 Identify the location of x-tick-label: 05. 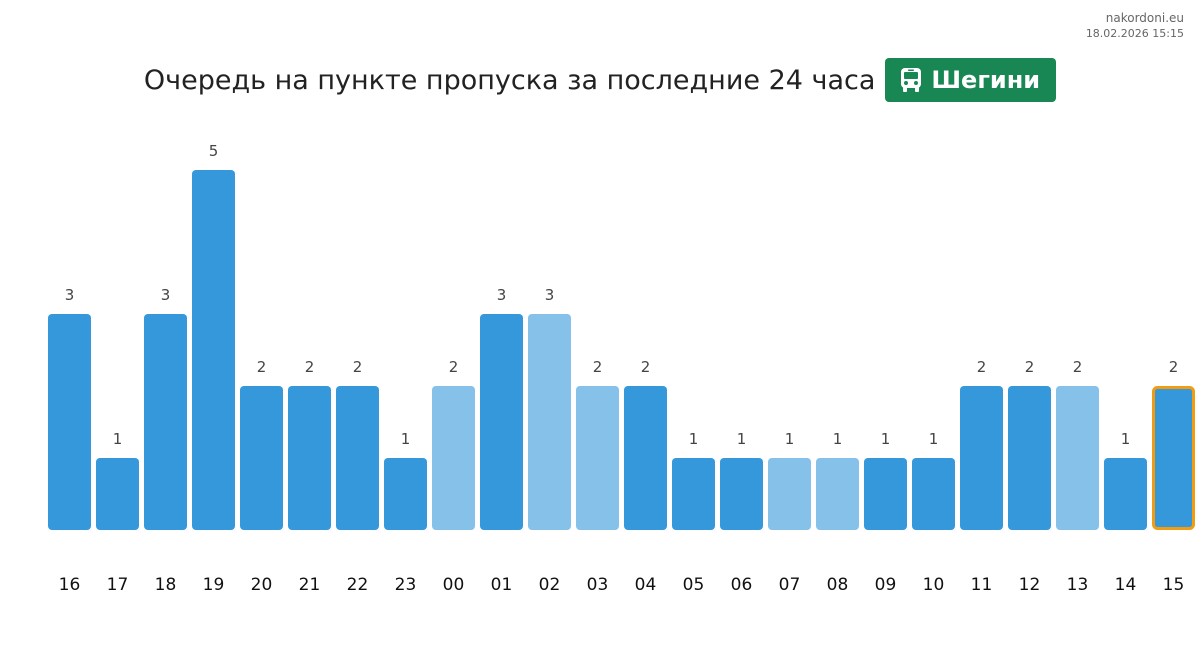
(694, 585).